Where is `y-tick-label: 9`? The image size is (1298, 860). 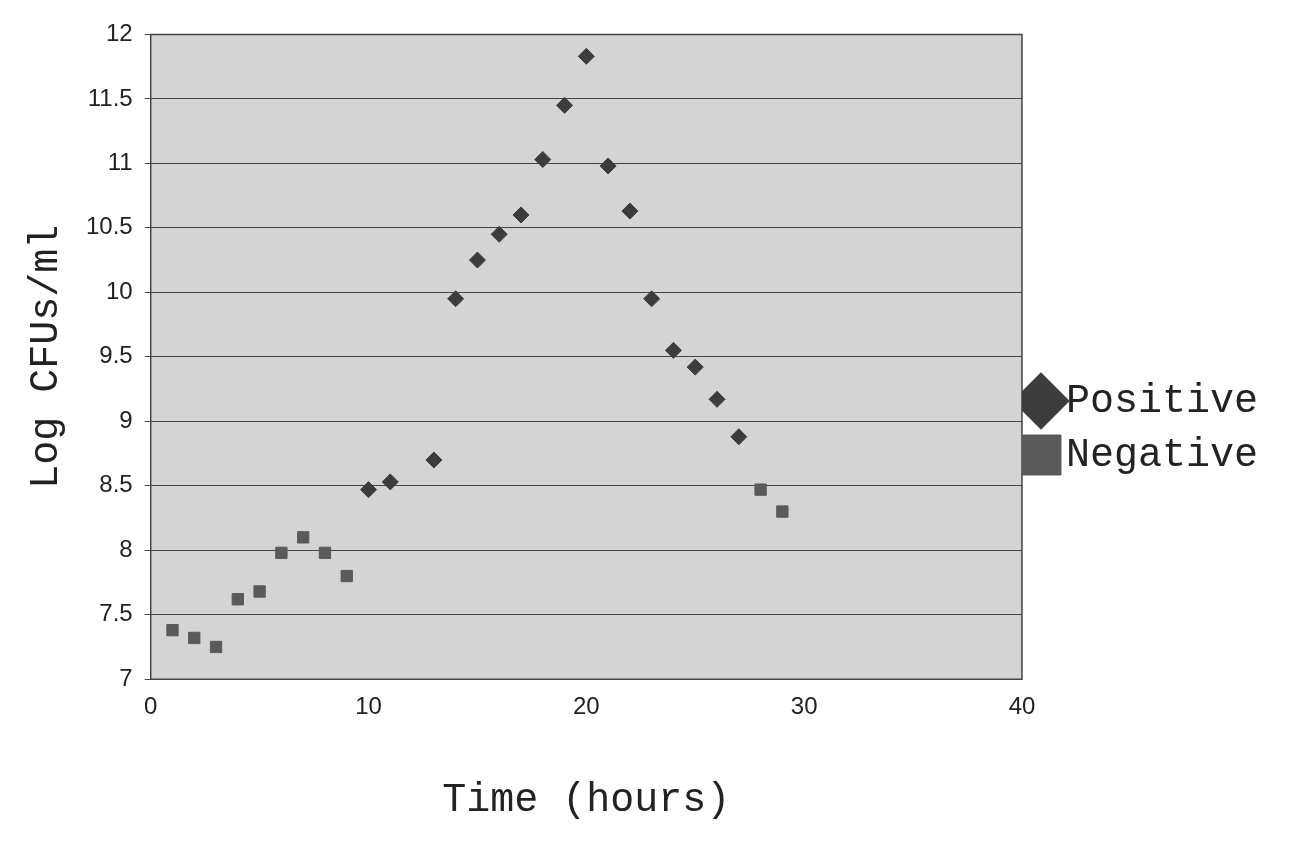
y-tick-label: 9 is located at coordinates (126, 419).